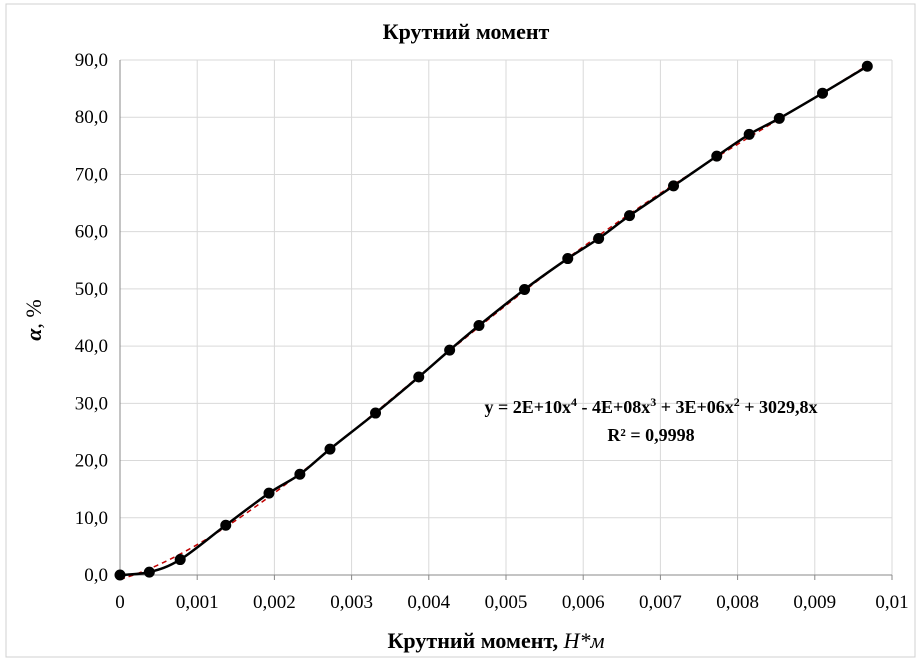 This screenshot has width=921, height=666. What do you see at coordinates (91, 289) in the screenshot?
I see `y-tick-label: 50,0` at bounding box center [91, 289].